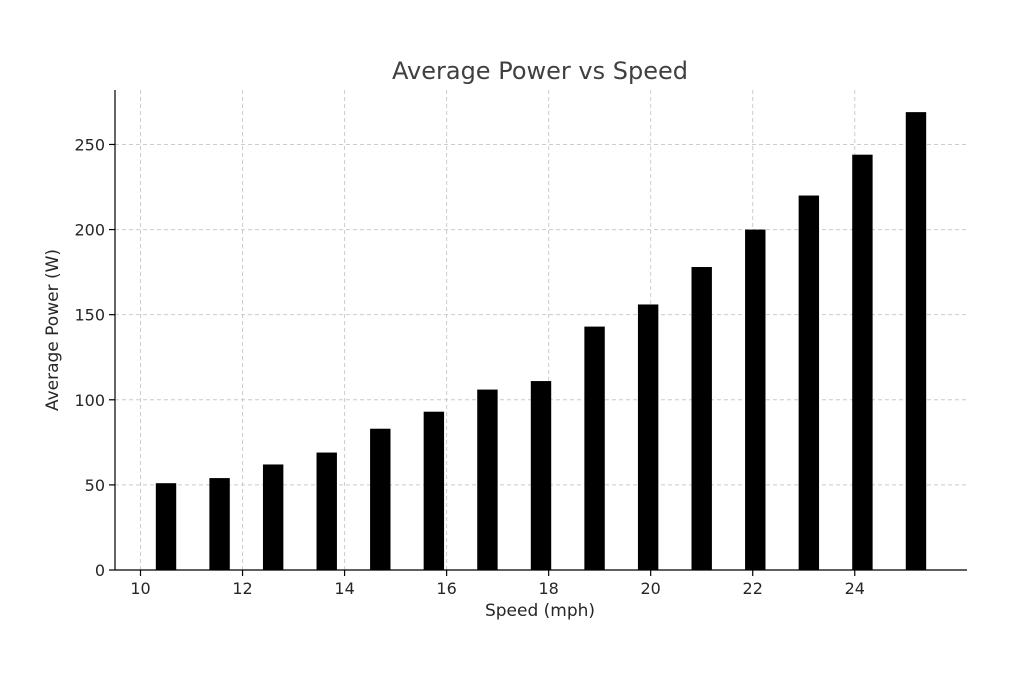 The height and width of the screenshot is (676, 1024). What do you see at coordinates (651, 588) in the screenshot?
I see `x-tick-label: 20` at bounding box center [651, 588].